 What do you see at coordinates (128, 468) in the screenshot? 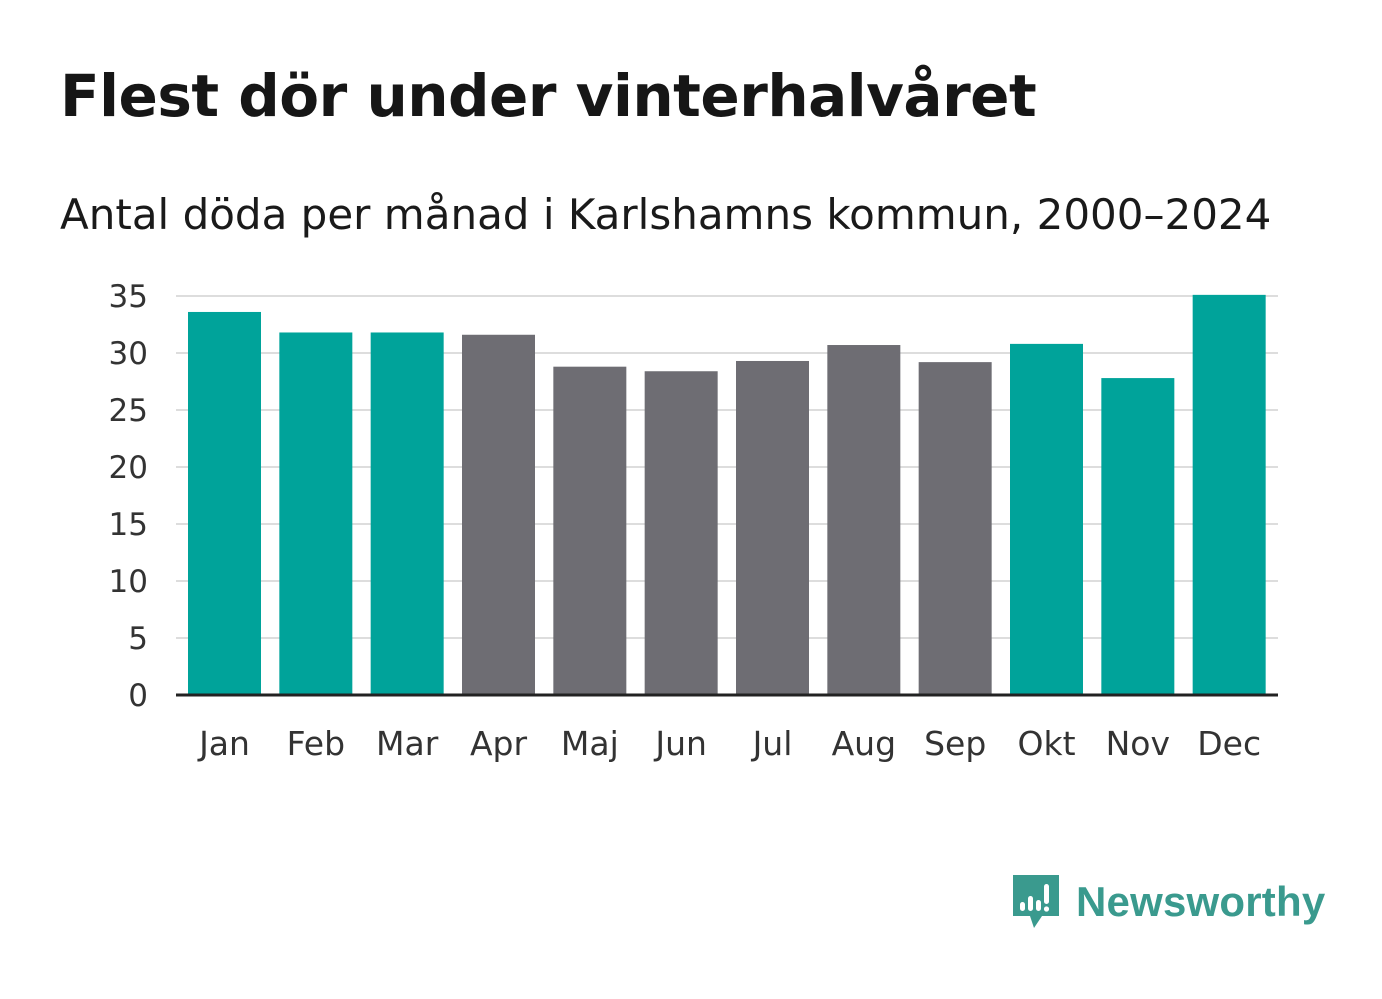
I see `y-tick-label: 20` at bounding box center [128, 468].